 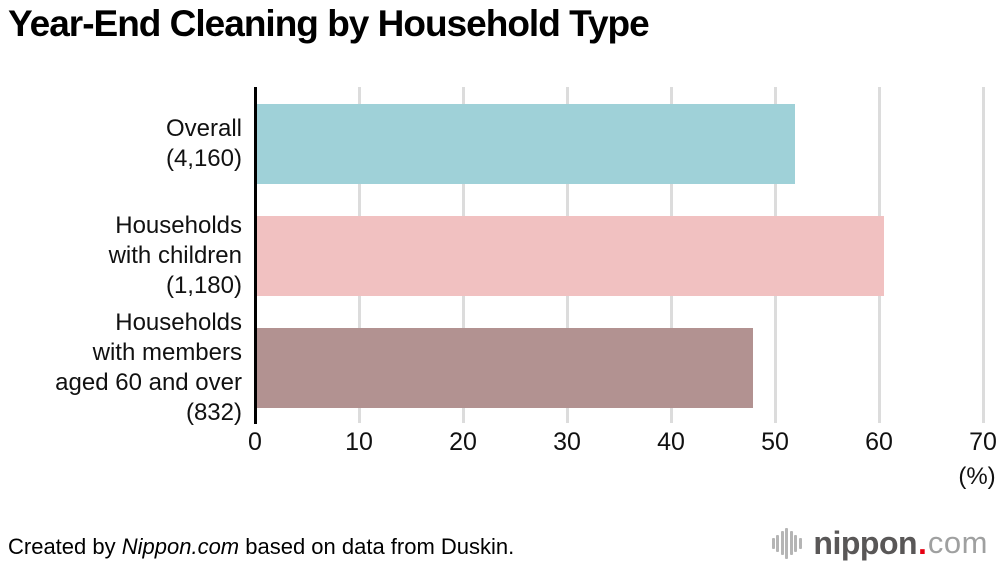 What do you see at coordinates (203, 143) in the screenshot?
I see `category-label-0: Overall (4,160)` at bounding box center [203, 143].